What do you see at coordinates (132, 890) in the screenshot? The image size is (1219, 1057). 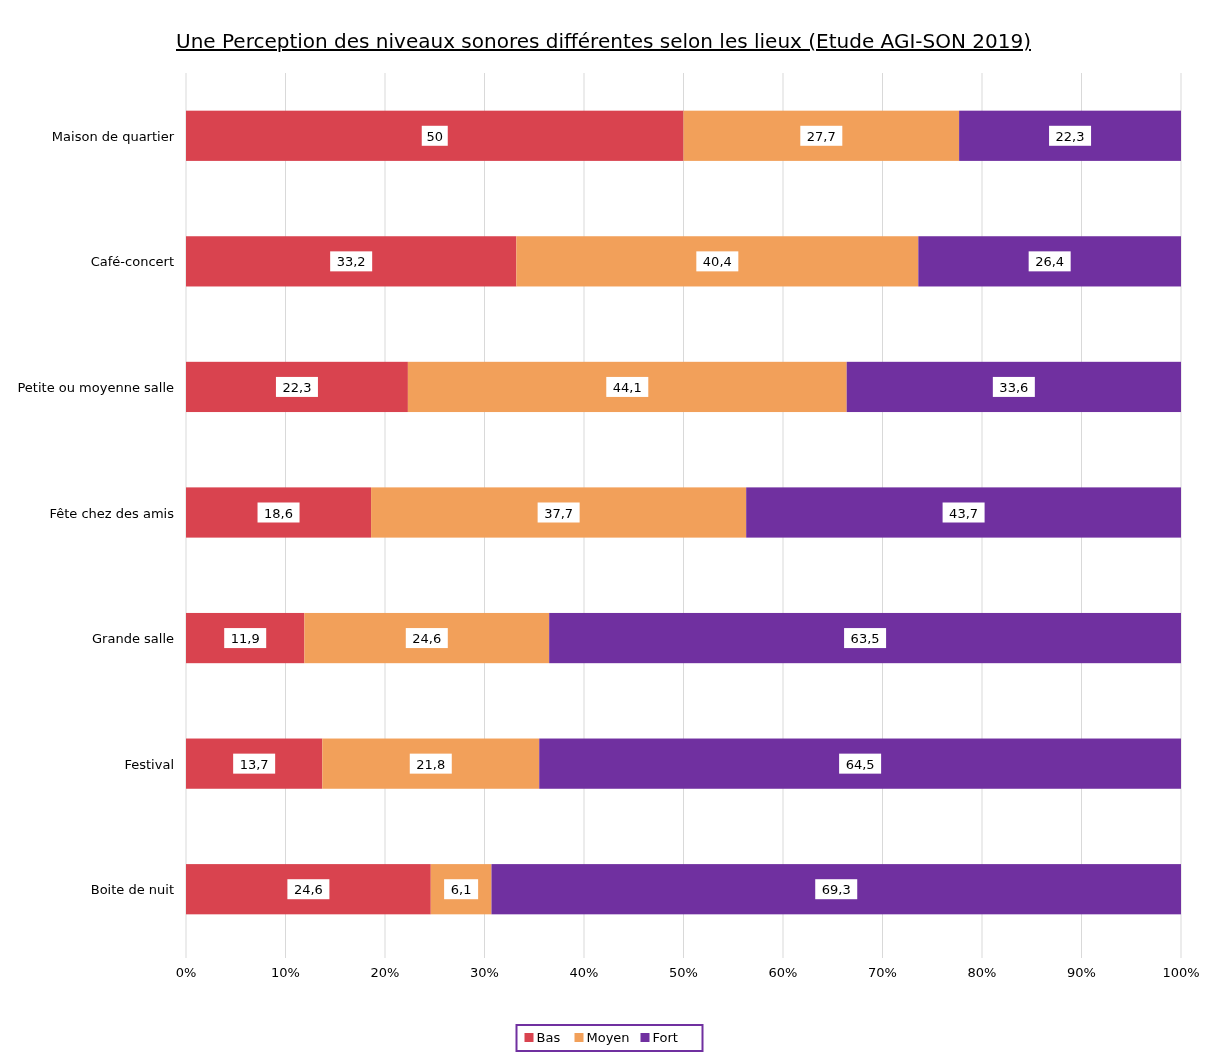 I see `y-tick-label: Boite de nuit` at bounding box center [132, 890].